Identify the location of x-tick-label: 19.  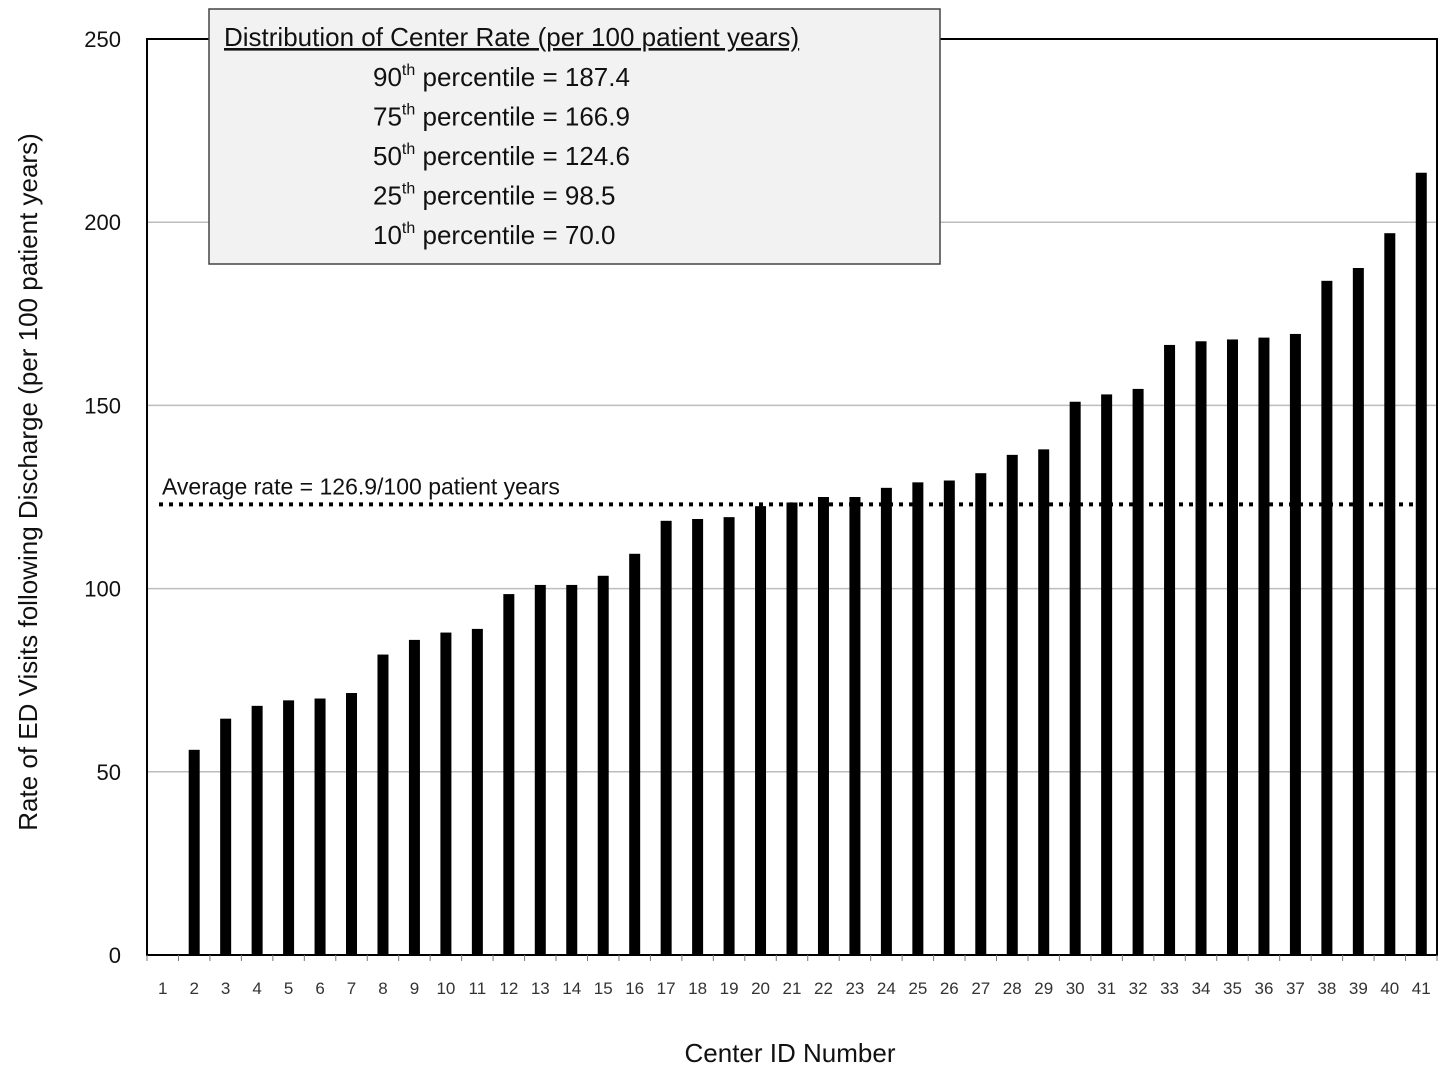
(729, 988).